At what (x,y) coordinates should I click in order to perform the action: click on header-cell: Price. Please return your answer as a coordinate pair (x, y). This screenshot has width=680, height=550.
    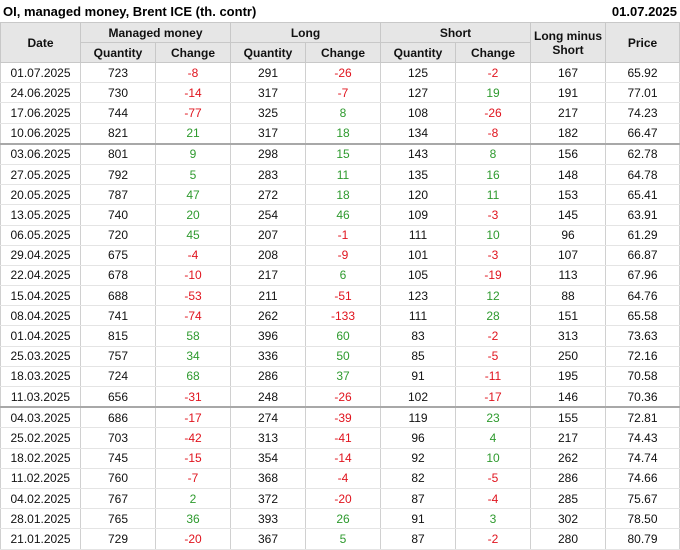
    Looking at the image, I should click on (642, 42).